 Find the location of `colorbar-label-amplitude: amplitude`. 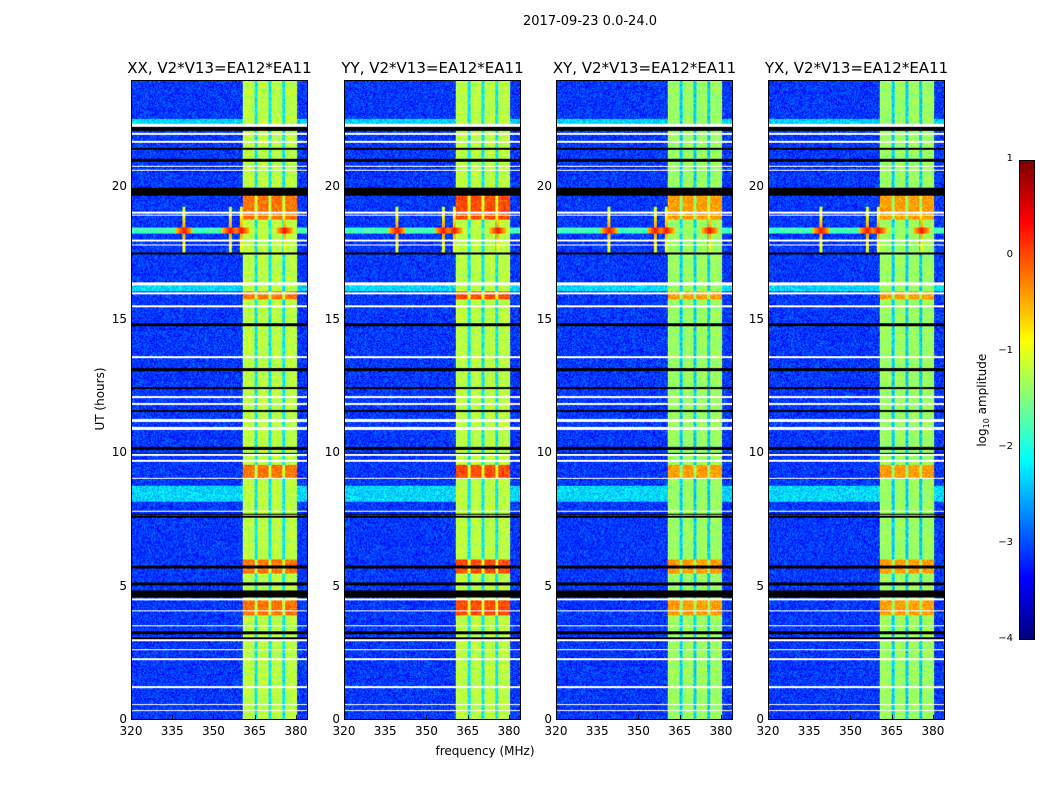

colorbar-label-amplitude: amplitude is located at coordinates (981, 386).